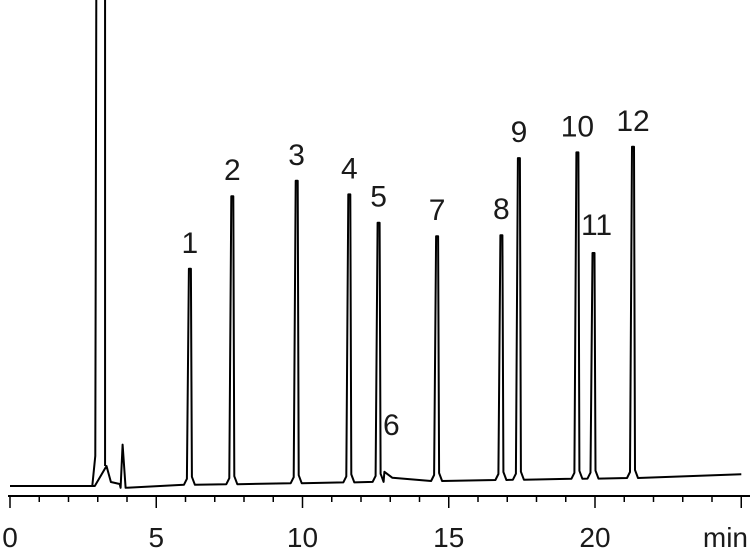 This screenshot has width=750, height=550. I want to click on peak-label: 7, so click(437, 210).